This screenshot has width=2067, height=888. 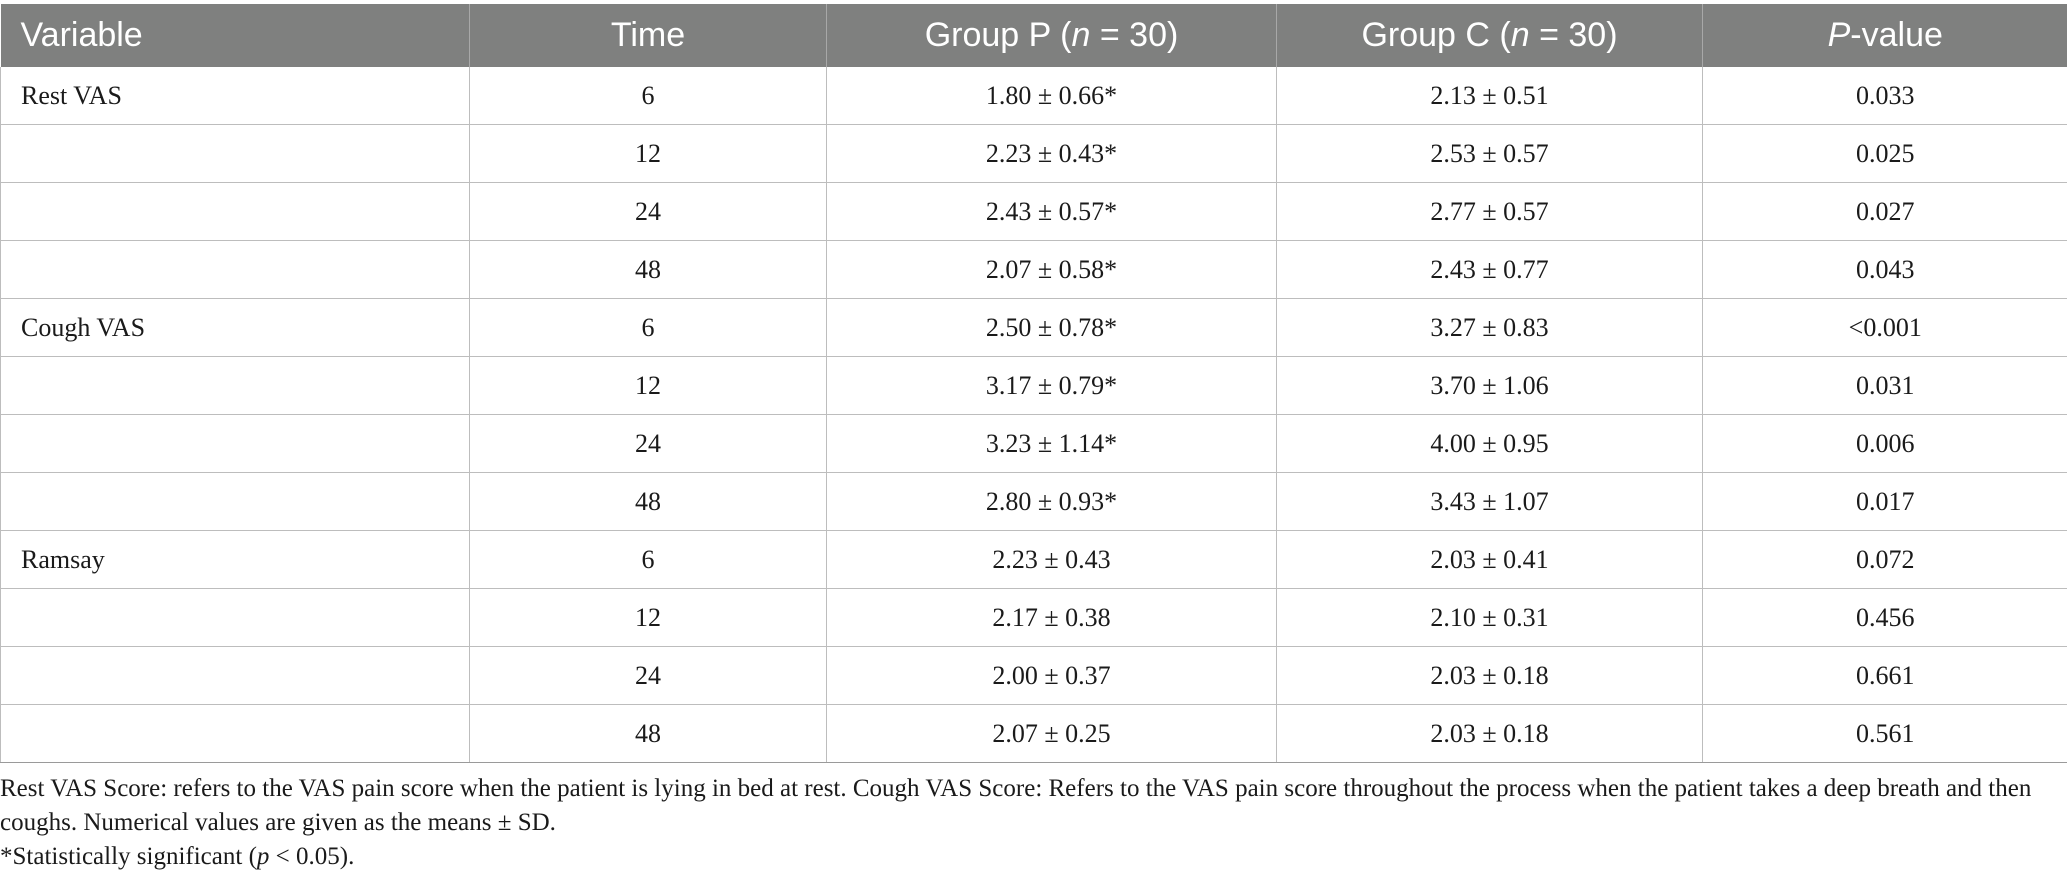 What do you see at coordinates (1489, 153) in the screenshot?
I see `cell-group-c: 2.53 ± 0.57` at bounding box center [1489, 153].